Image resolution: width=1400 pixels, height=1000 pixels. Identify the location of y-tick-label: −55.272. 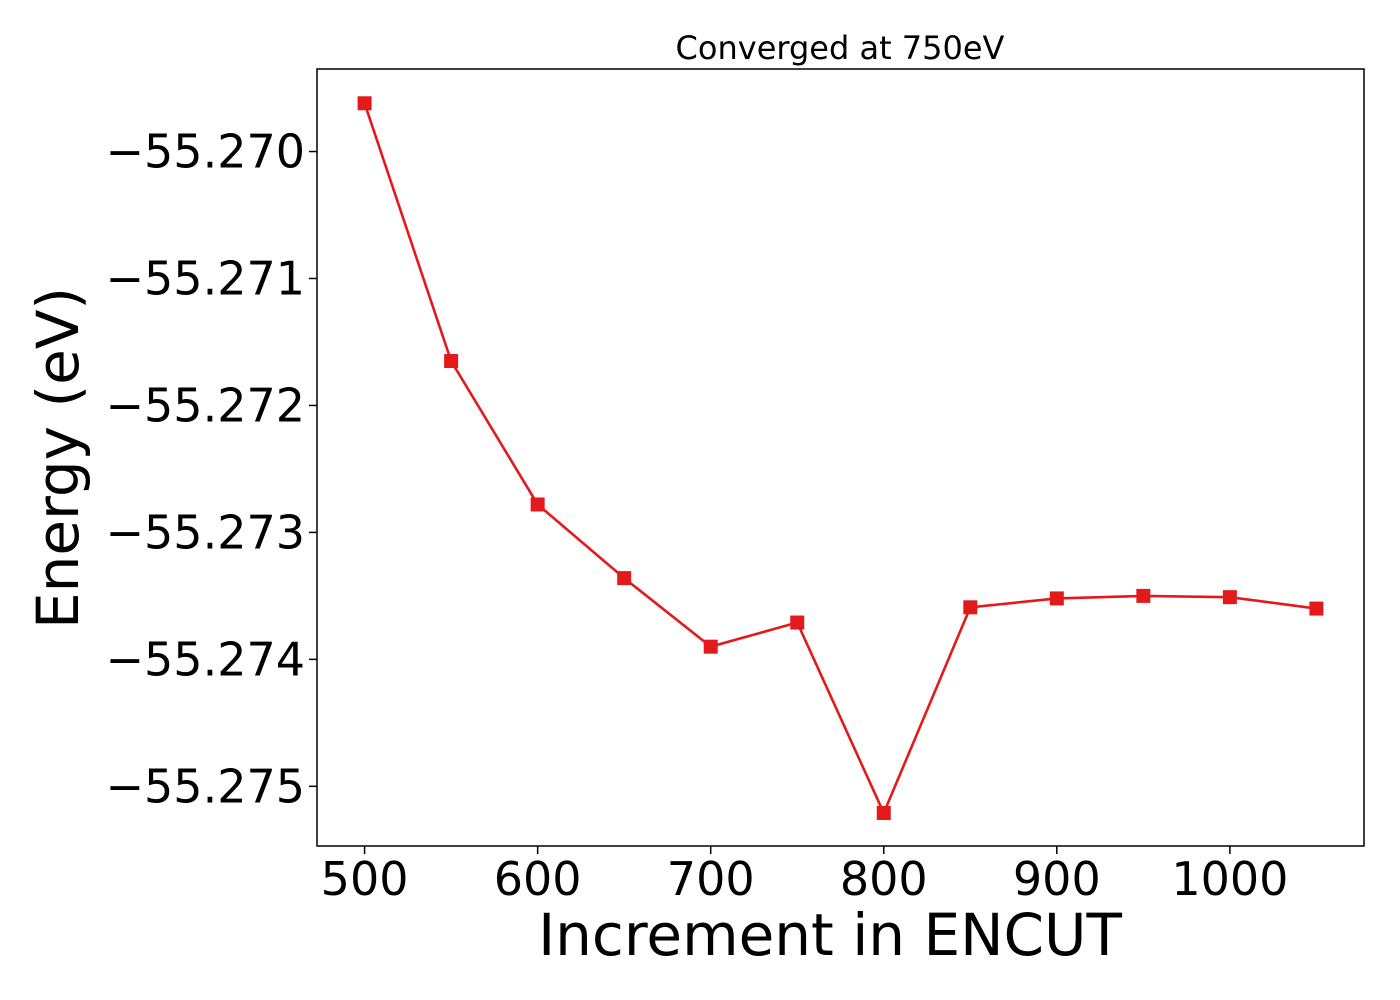
(206, 405).